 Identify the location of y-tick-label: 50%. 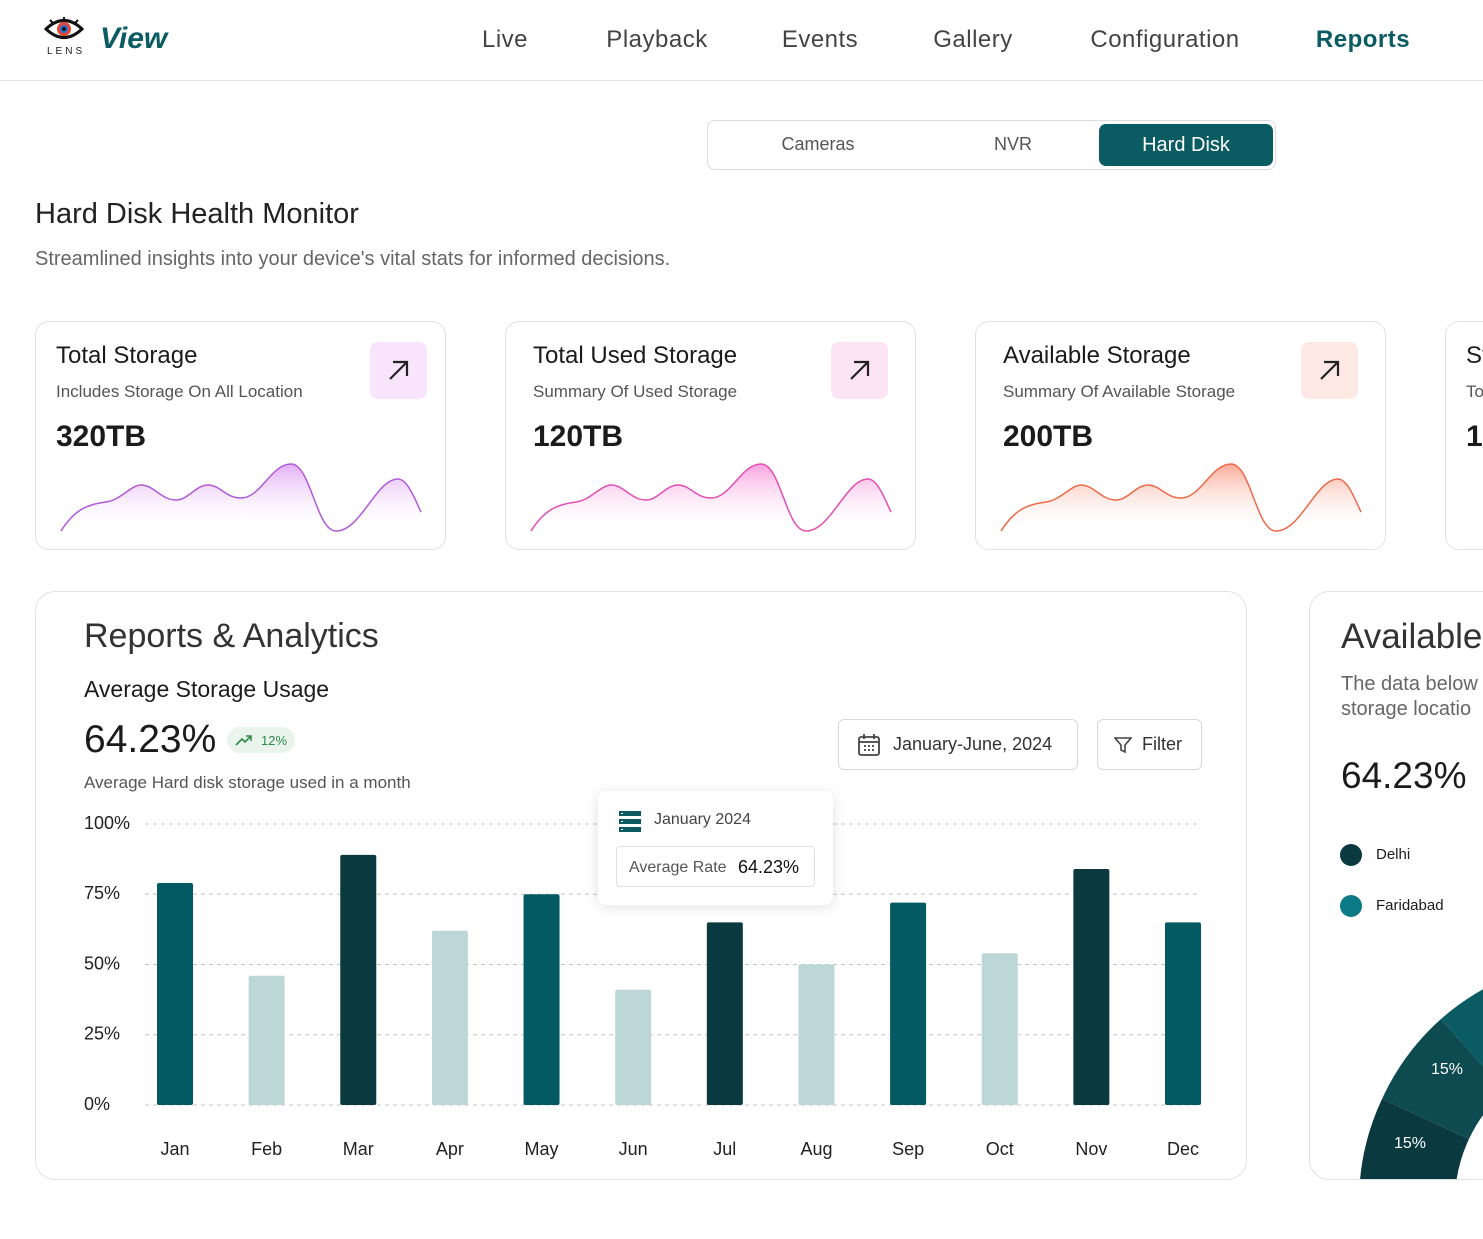
(102, 963).